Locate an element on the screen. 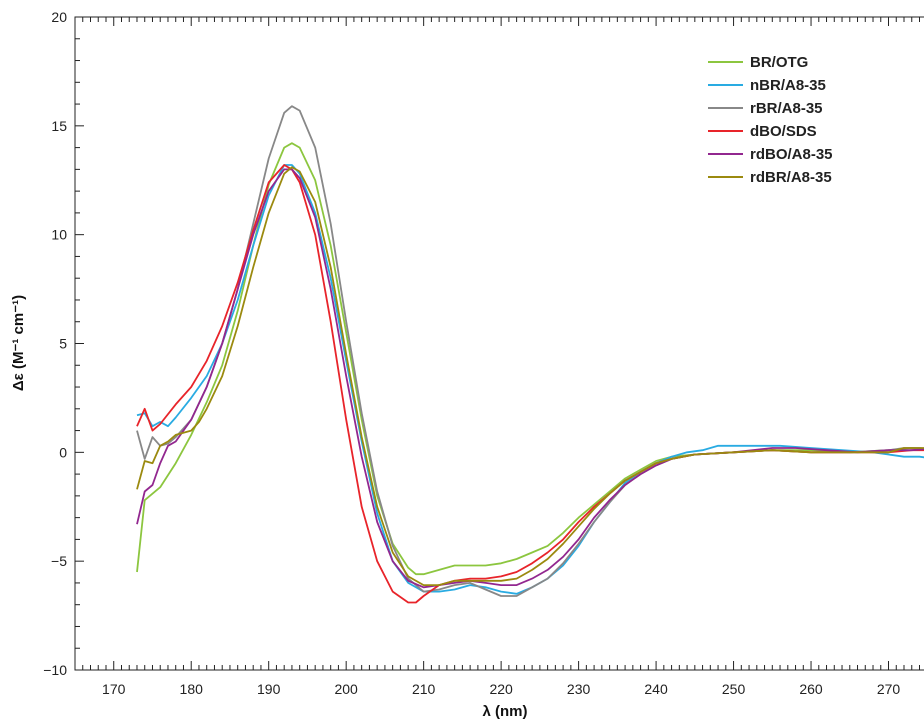  y-tick-label: 10 is located at coordinates (59, 235).